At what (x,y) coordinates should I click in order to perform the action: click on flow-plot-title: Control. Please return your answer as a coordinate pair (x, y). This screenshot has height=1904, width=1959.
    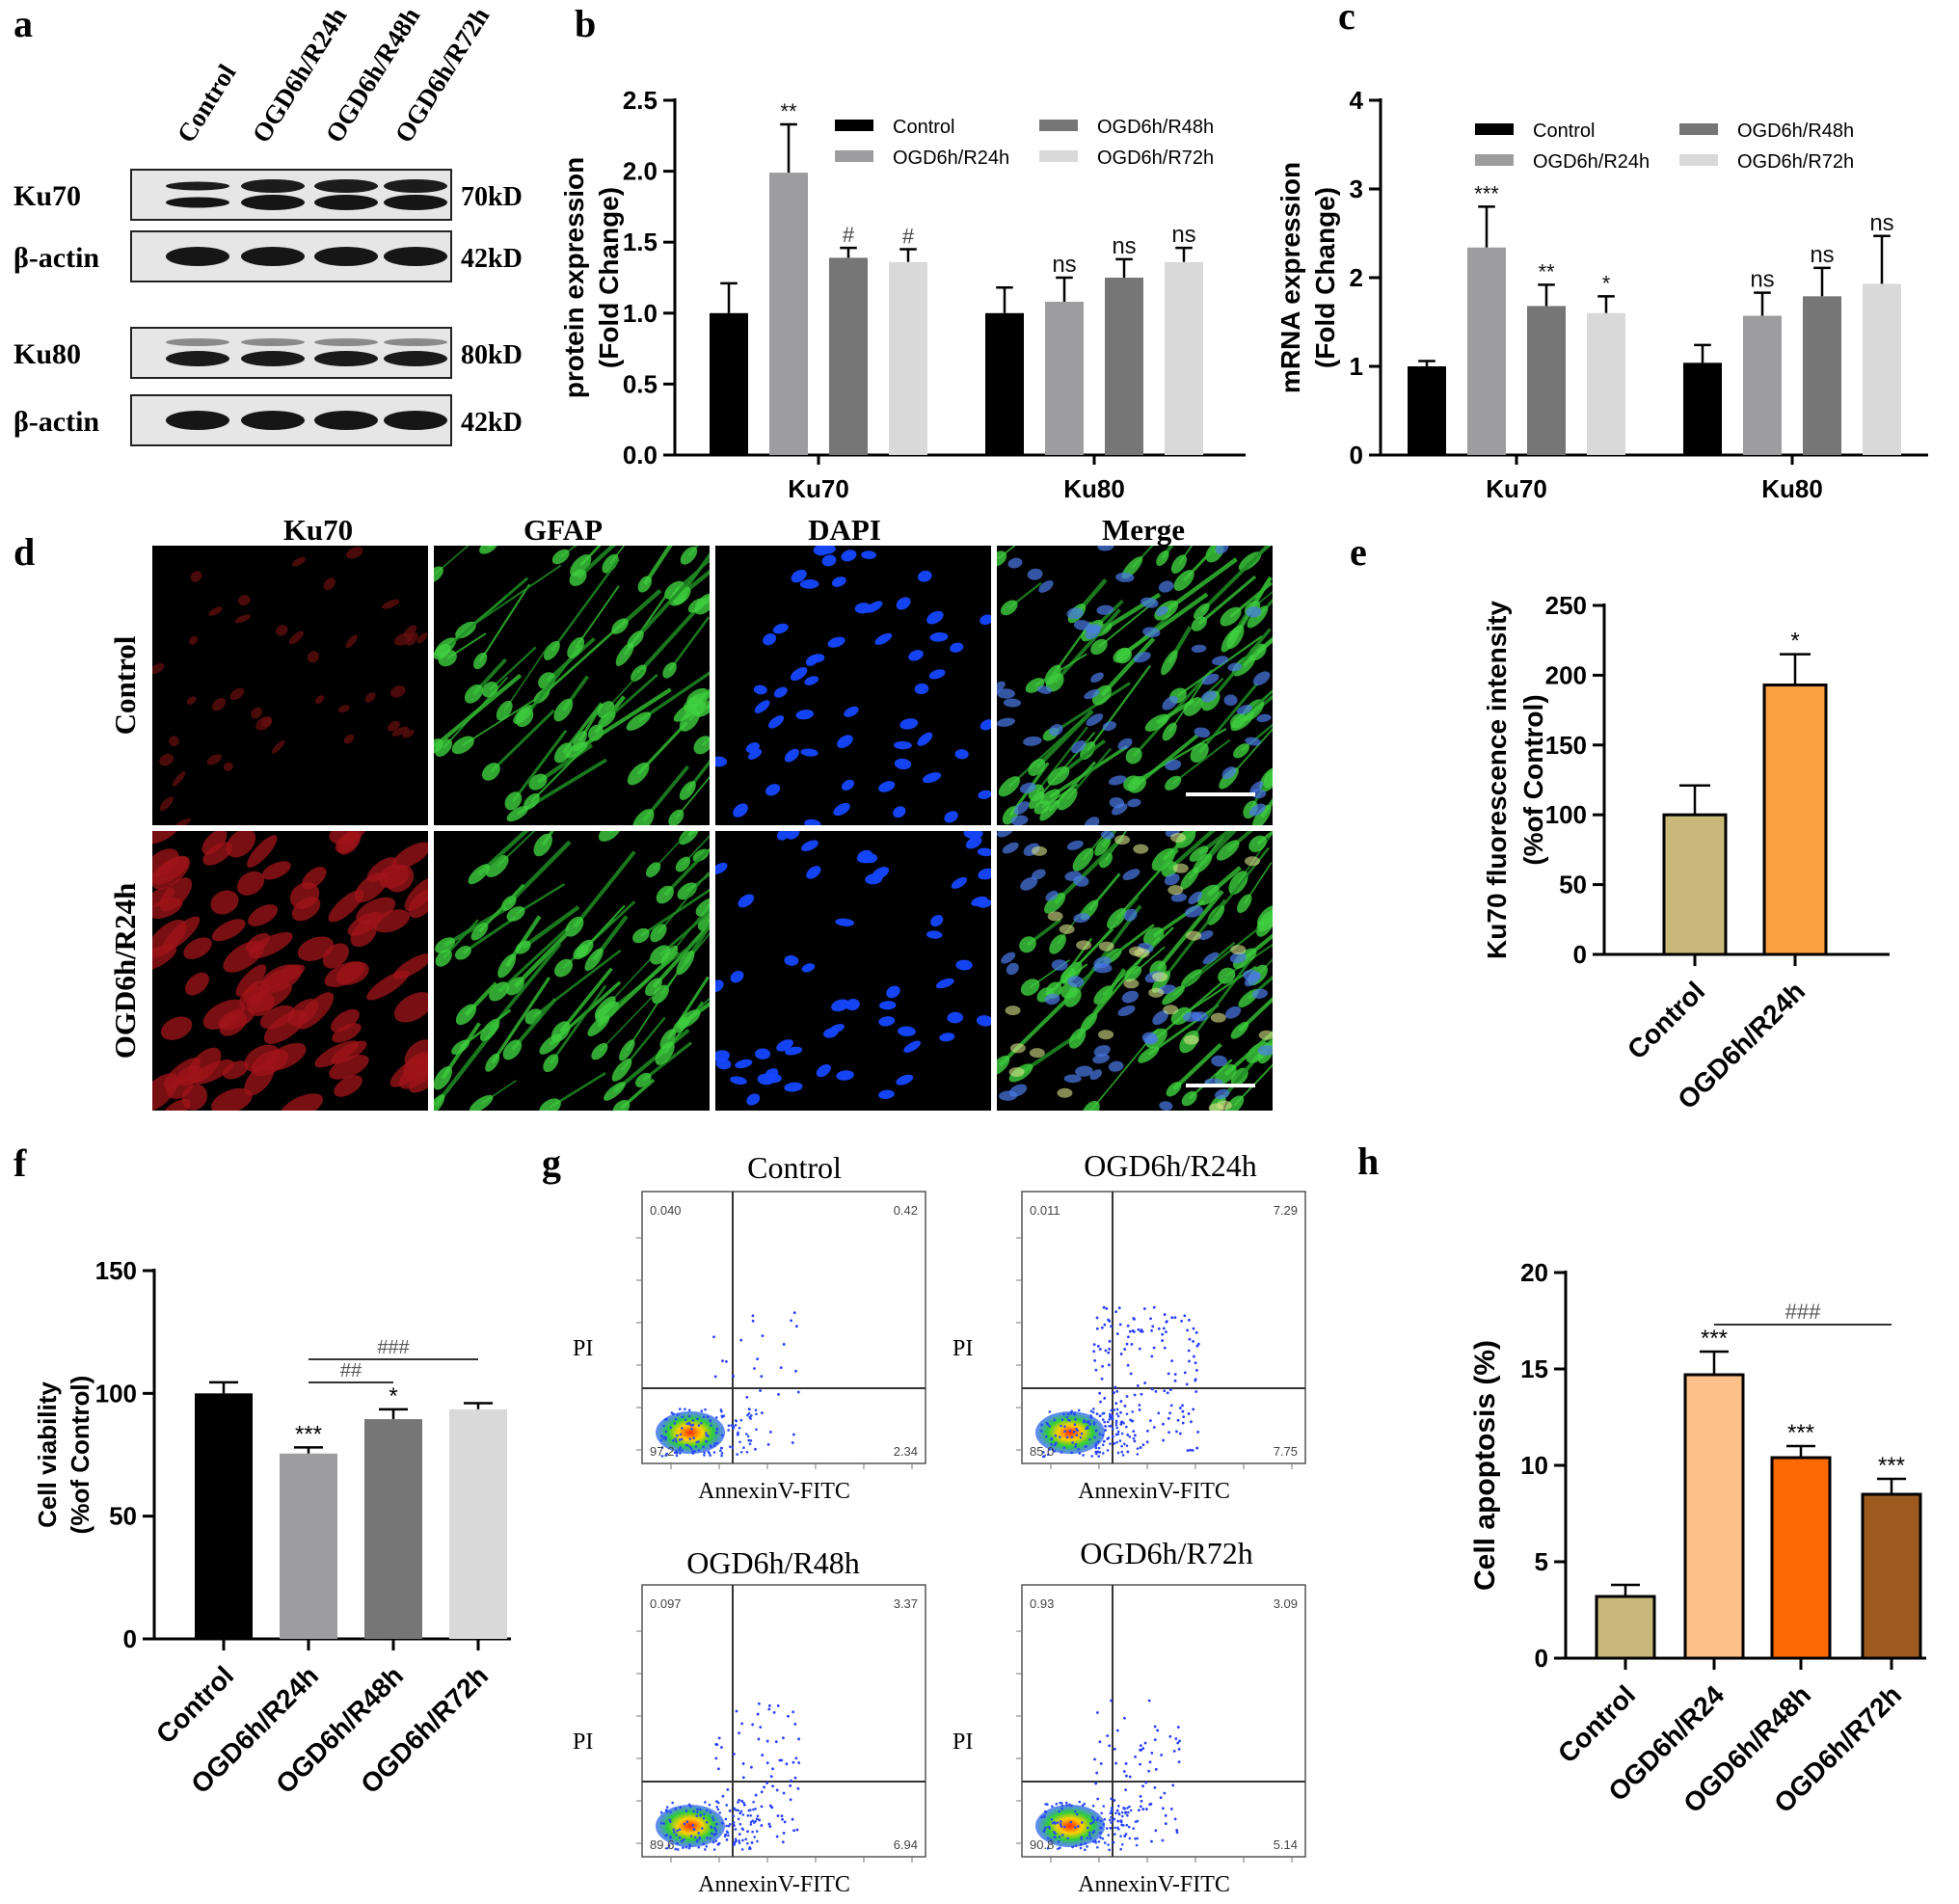
    Looking at the image, I should click on (794, 1168).